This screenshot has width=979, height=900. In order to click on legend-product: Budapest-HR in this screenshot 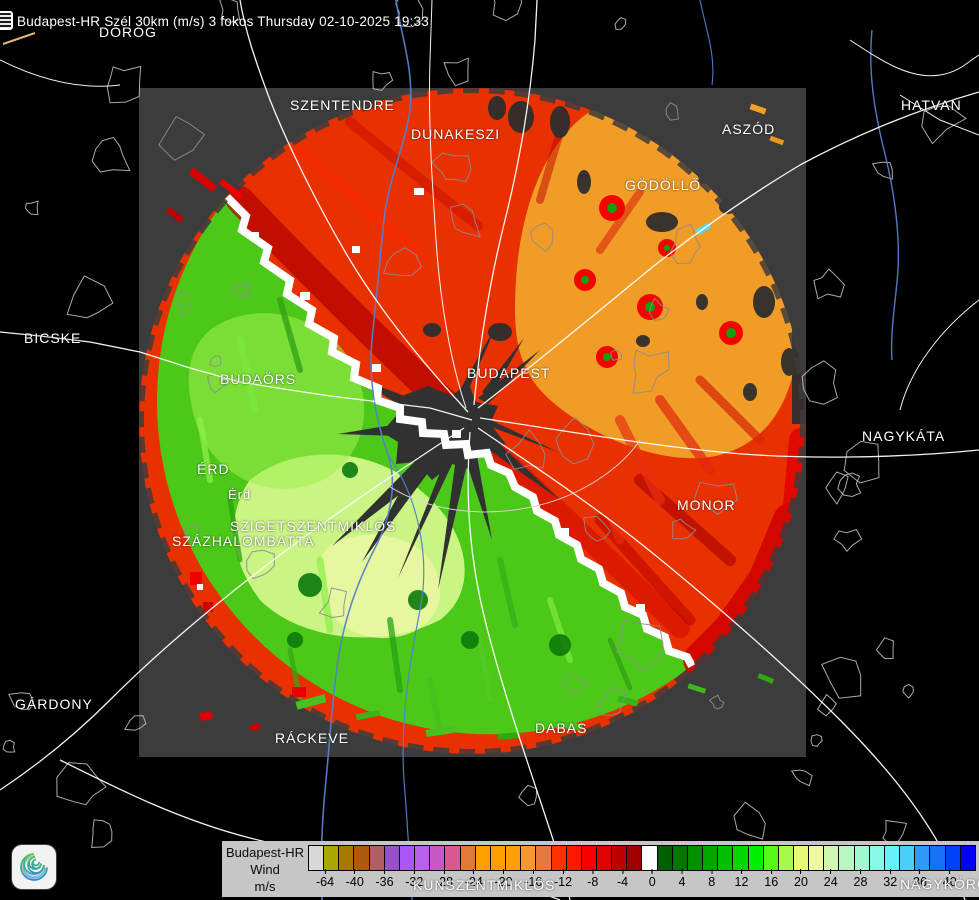, I will do `click(265, 852)`.